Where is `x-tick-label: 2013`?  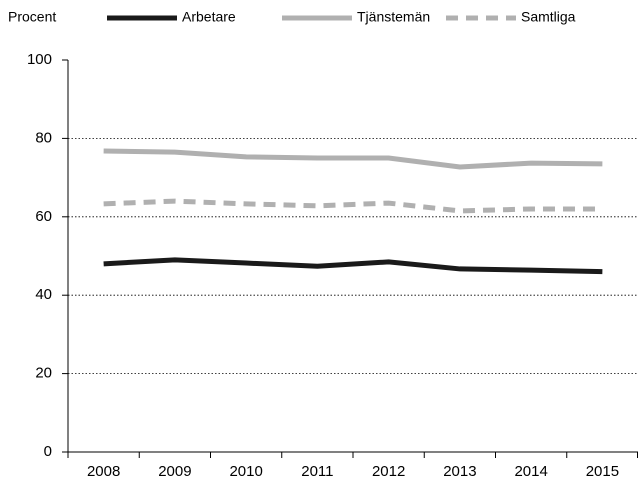
x-tick-label: 2013 is located at coordinates (459, 471).